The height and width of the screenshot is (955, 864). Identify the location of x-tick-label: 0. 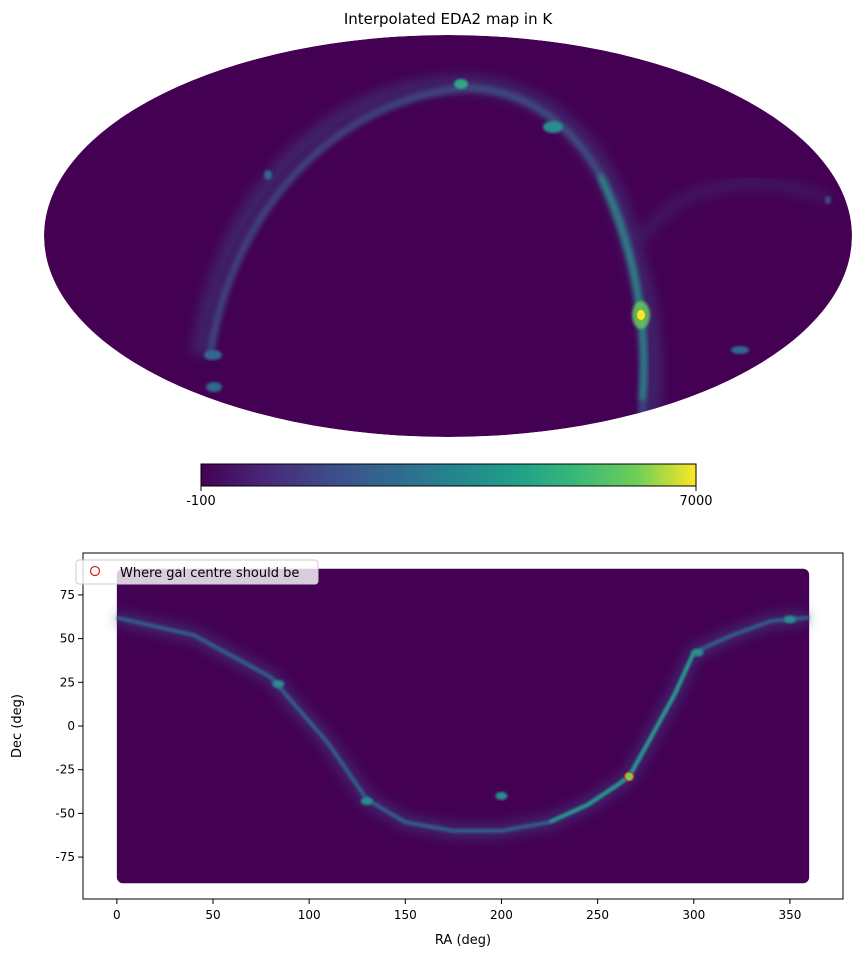
(117, 915).